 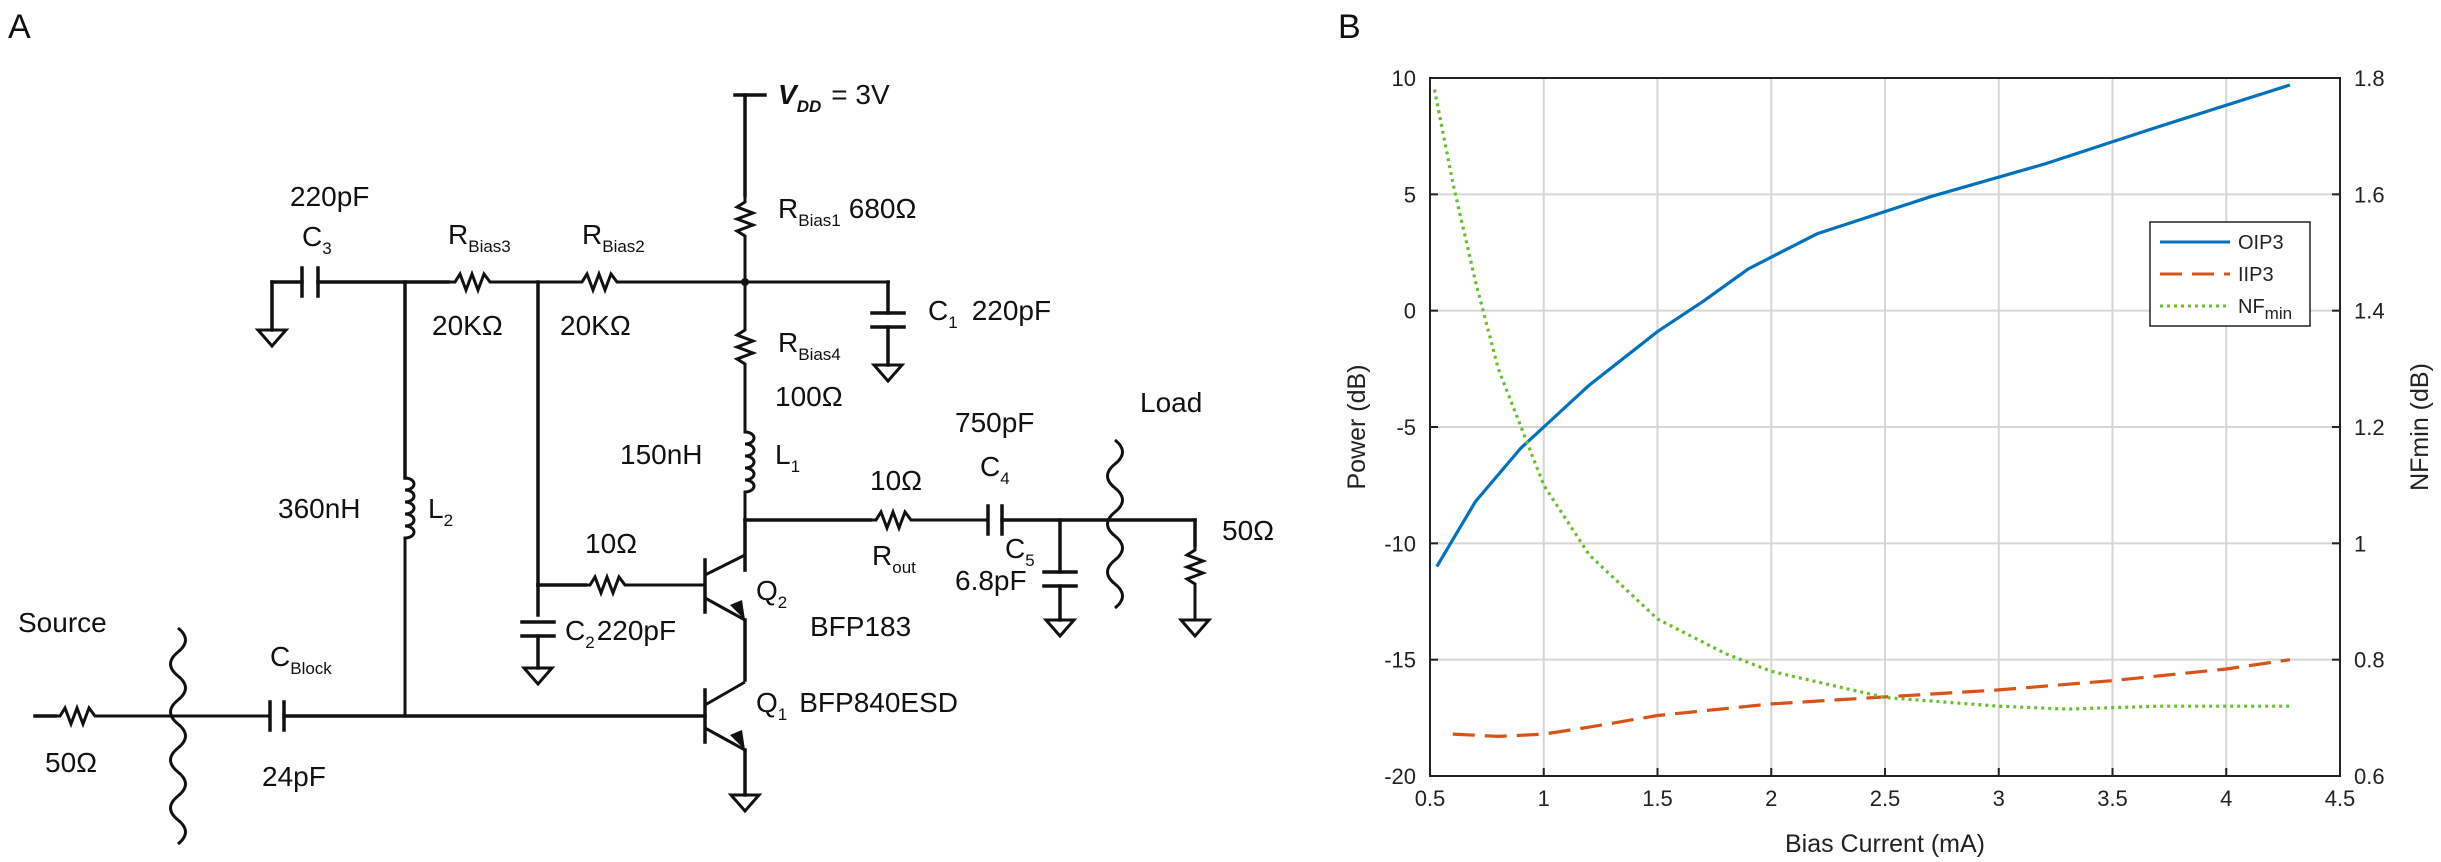 What do you see at coordinates (467, 325) in the screenshot?
I see `rbias3-value: 20KΩ` at bounding box center [467, 325].